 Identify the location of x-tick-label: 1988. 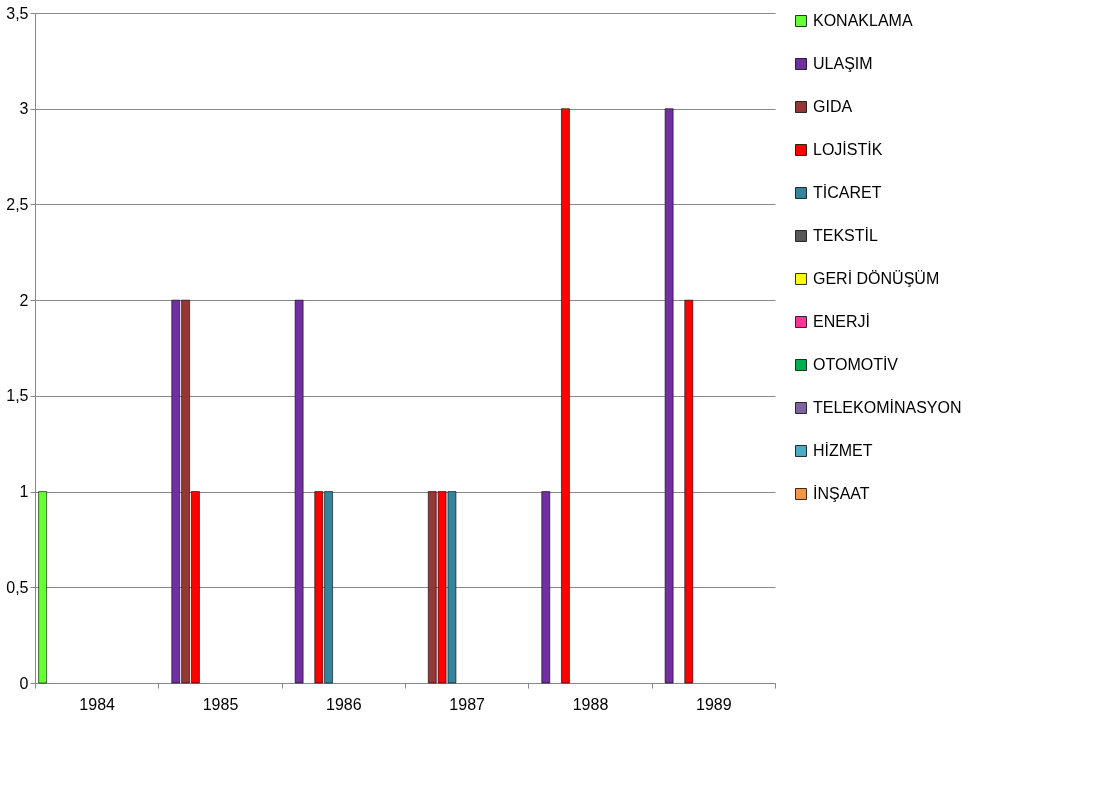
(590, 704).